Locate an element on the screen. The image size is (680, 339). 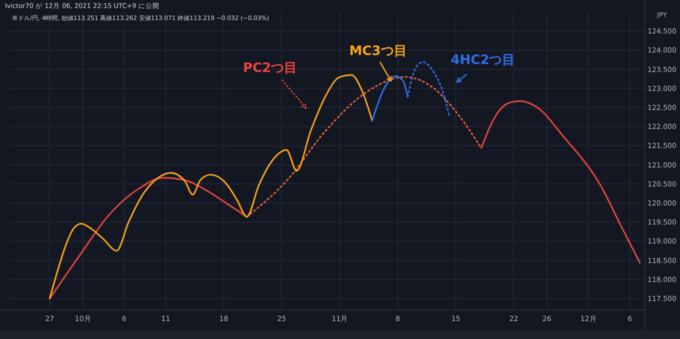
annotation: 4HC2つ目 is located at coordinates (483, 60).